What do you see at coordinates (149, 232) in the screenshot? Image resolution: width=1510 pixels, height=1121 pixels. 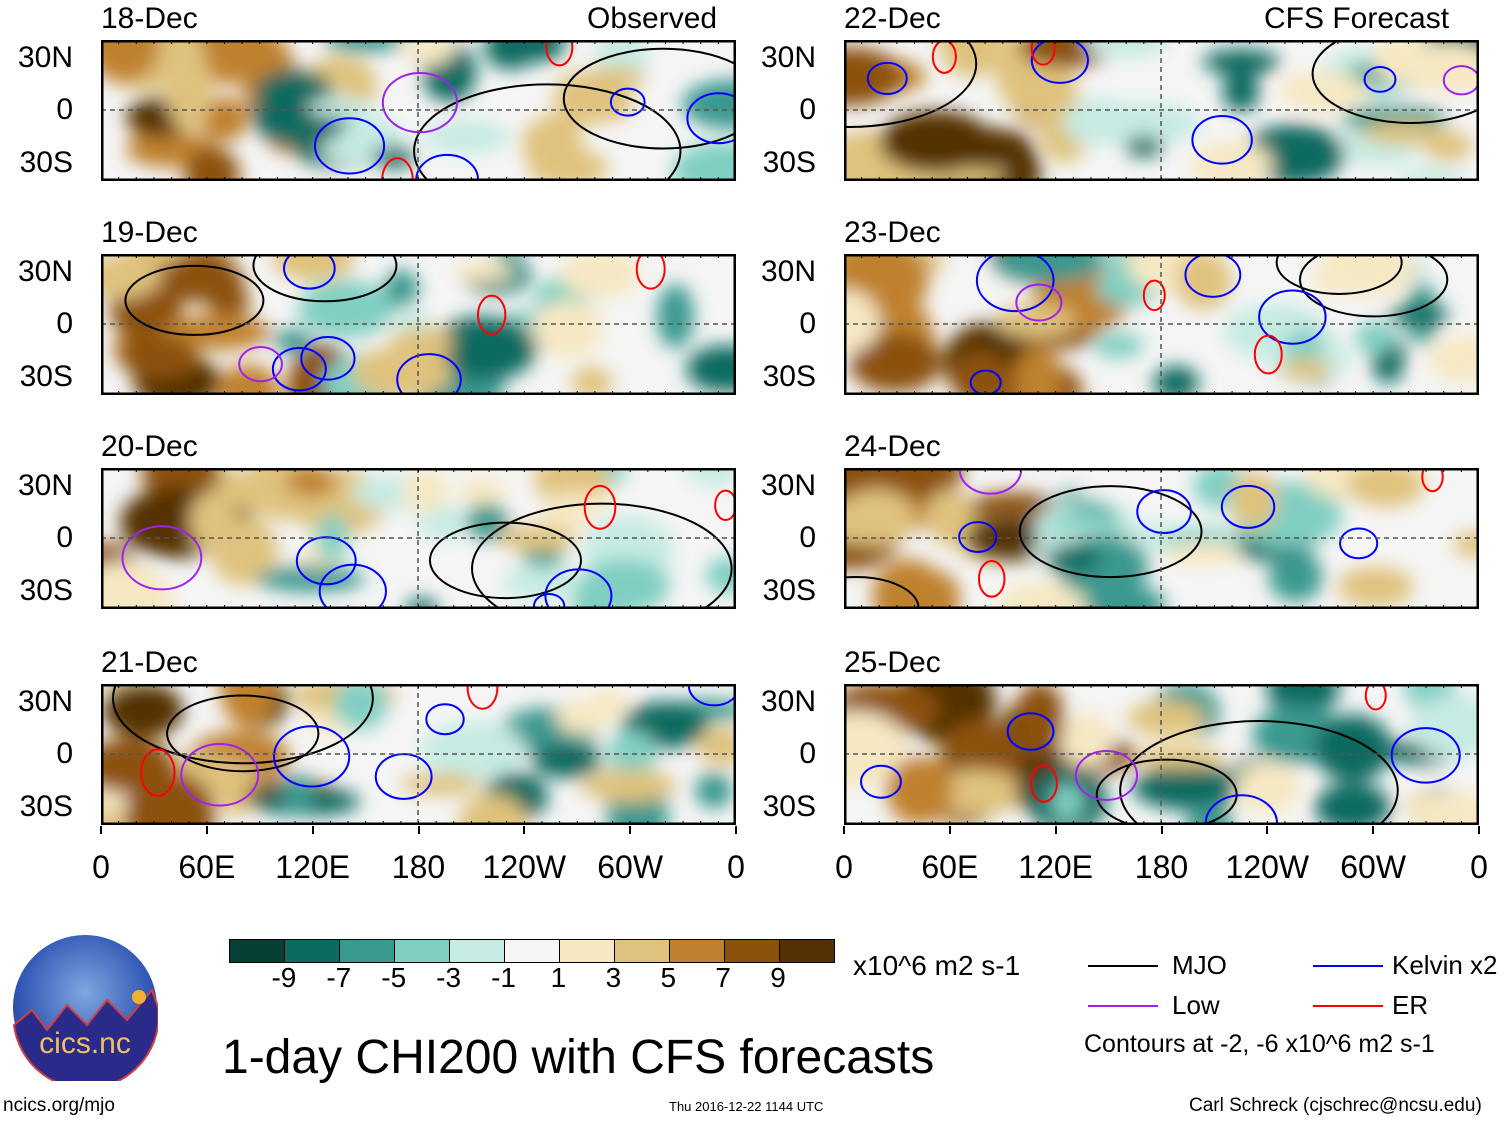 I see `panel-date: 19-Dec` at bounding box center [149, 232].